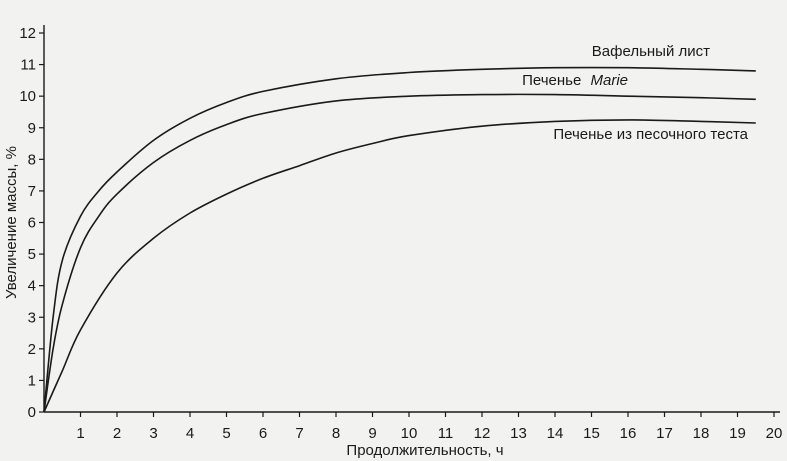  Describe the element at coordinates (11, 222) in the screenshot. I see `y-axis-title: Увеличение массы, %` at that location.